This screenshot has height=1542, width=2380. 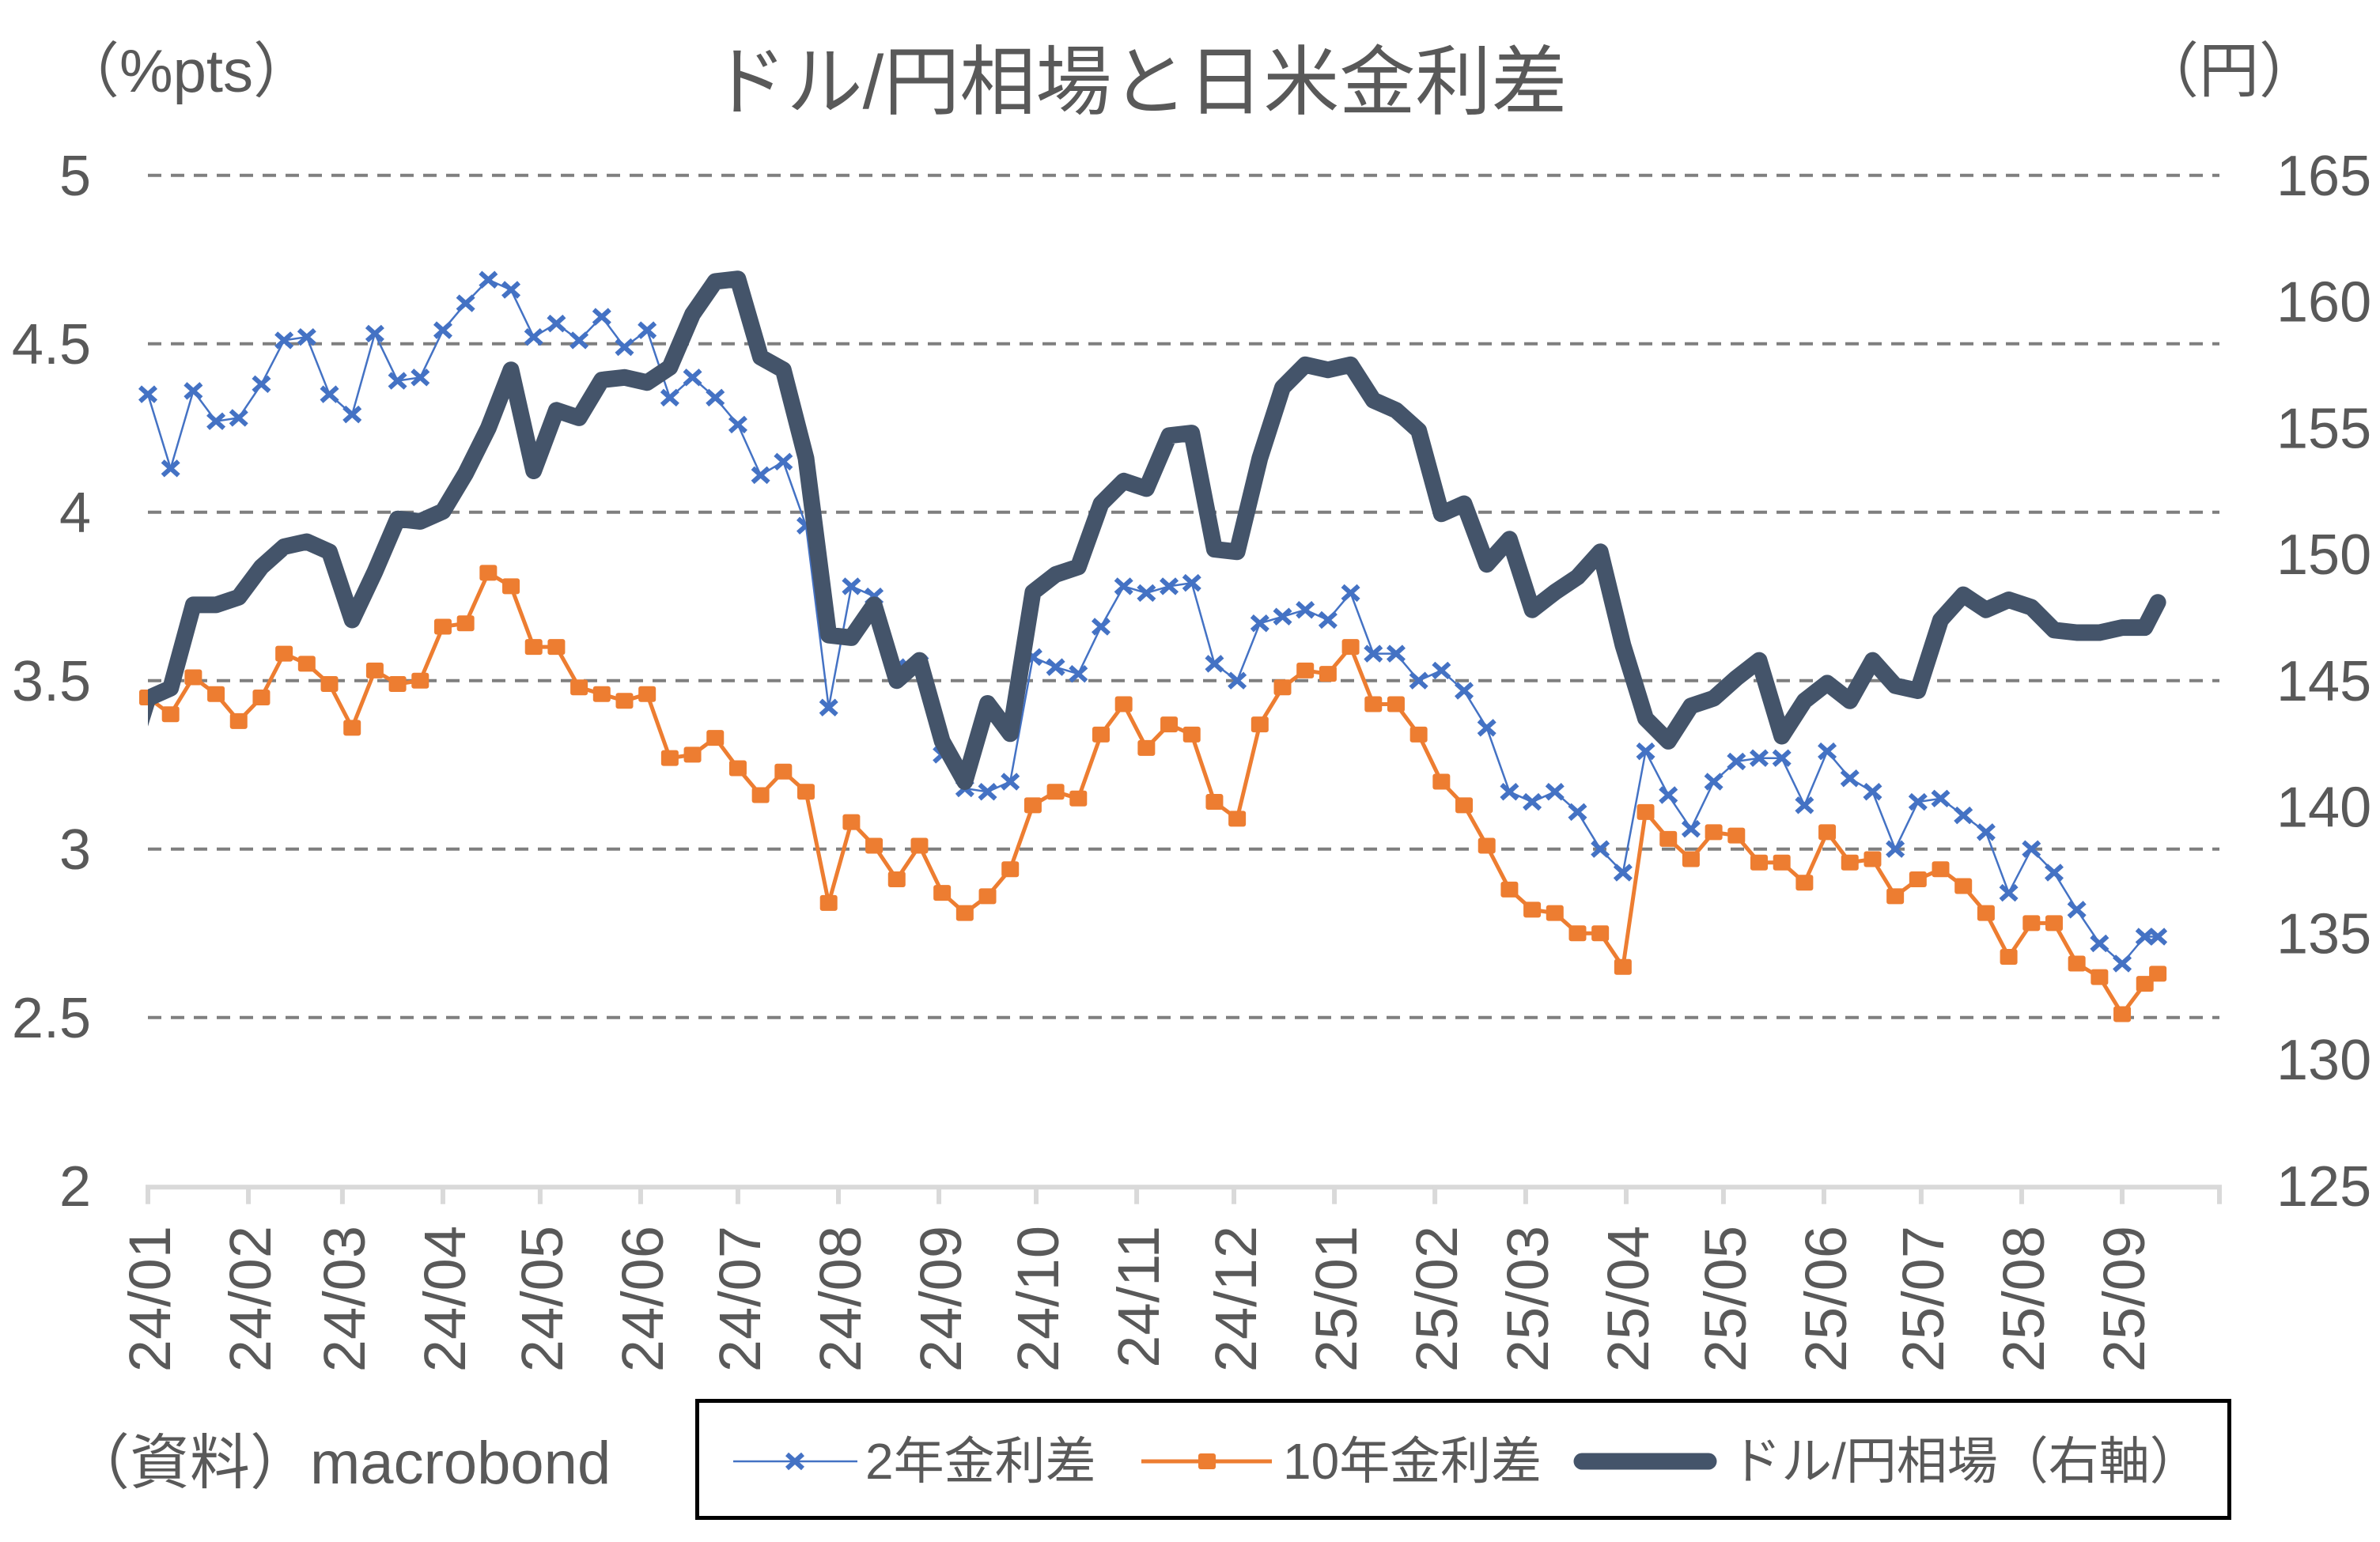 What do you see at coordinates (740, 1299) in the screenshot?
I see `x-tick-label: 24/07` at bounding box center [740, 1299].